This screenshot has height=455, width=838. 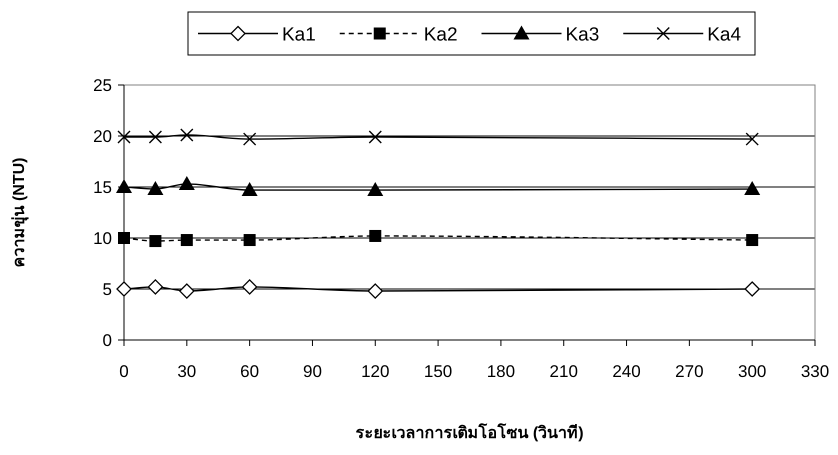 I want to click on legend-label: Ka3, so click(x=583, y=35).